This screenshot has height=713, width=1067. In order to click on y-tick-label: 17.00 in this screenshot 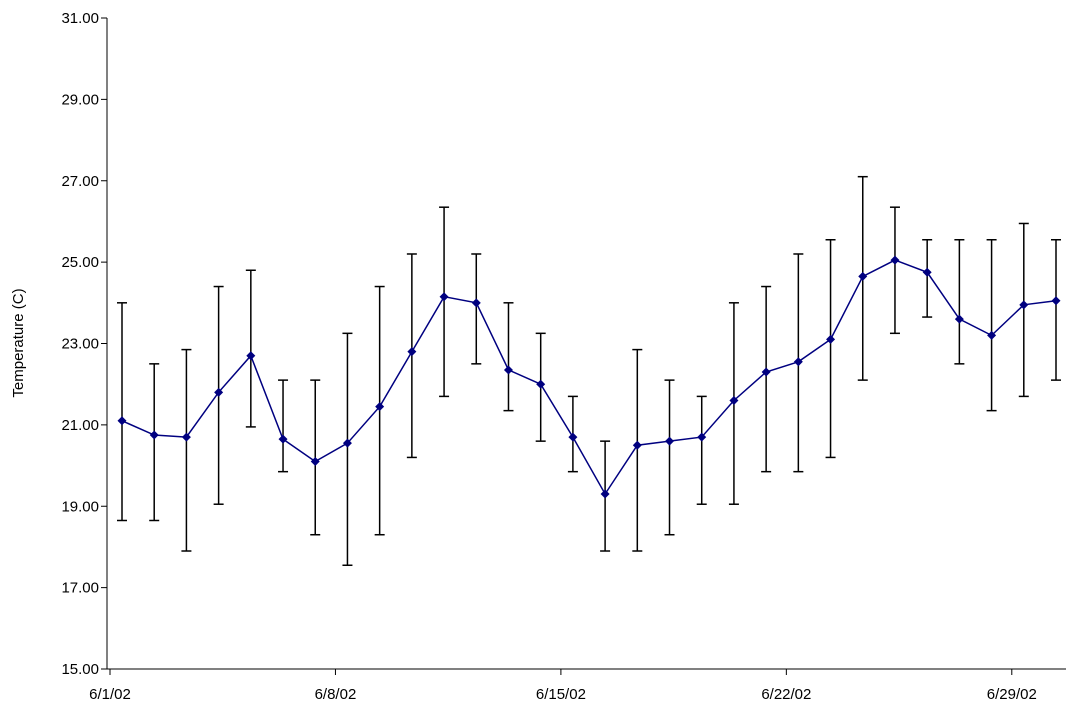, I will do `click(80, 588)`.